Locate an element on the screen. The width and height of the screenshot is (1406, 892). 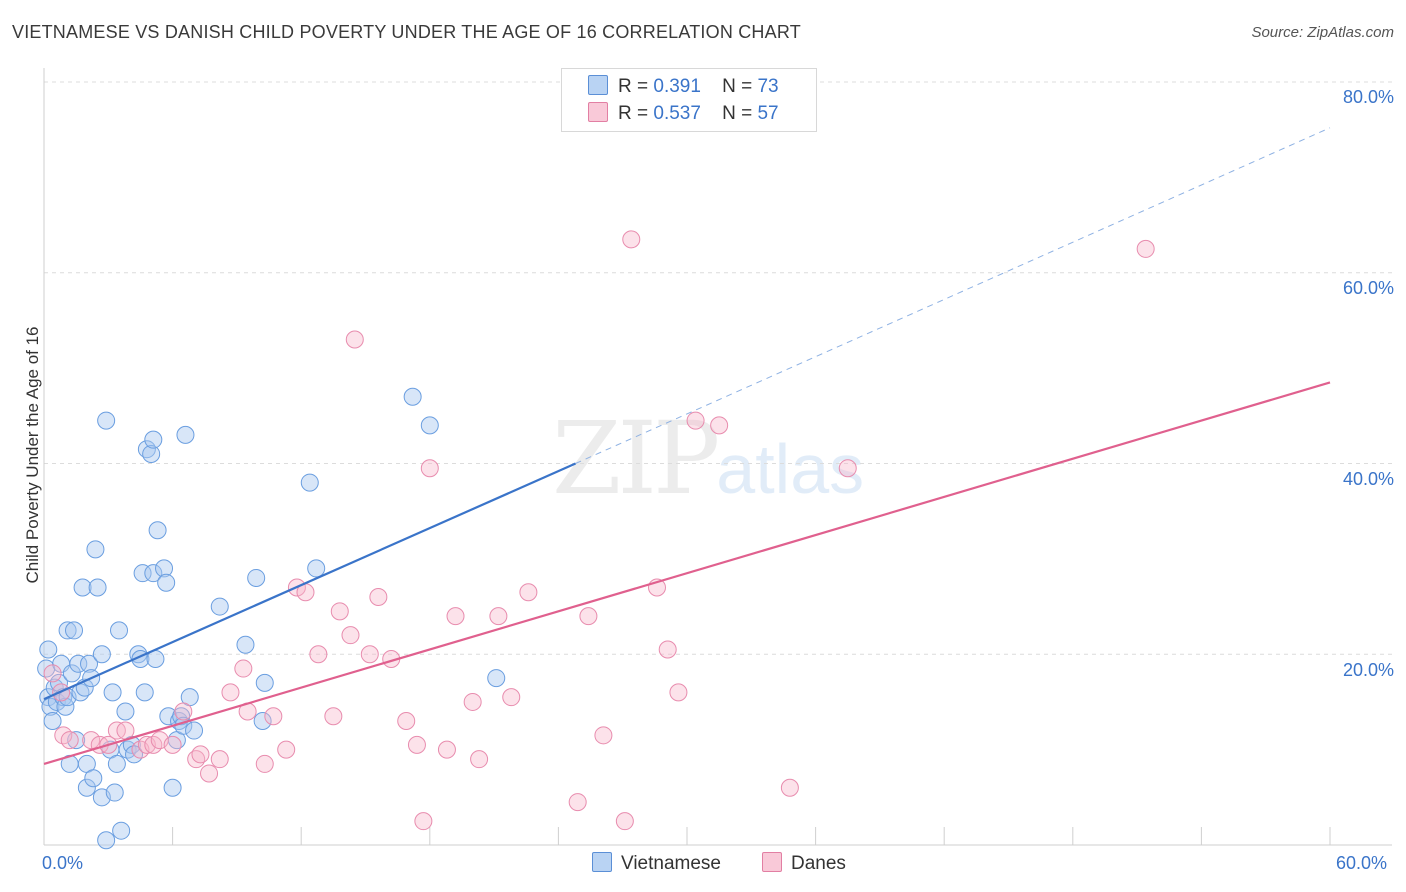
legend-label: Vietnamese is located at coordinates (671, 863).